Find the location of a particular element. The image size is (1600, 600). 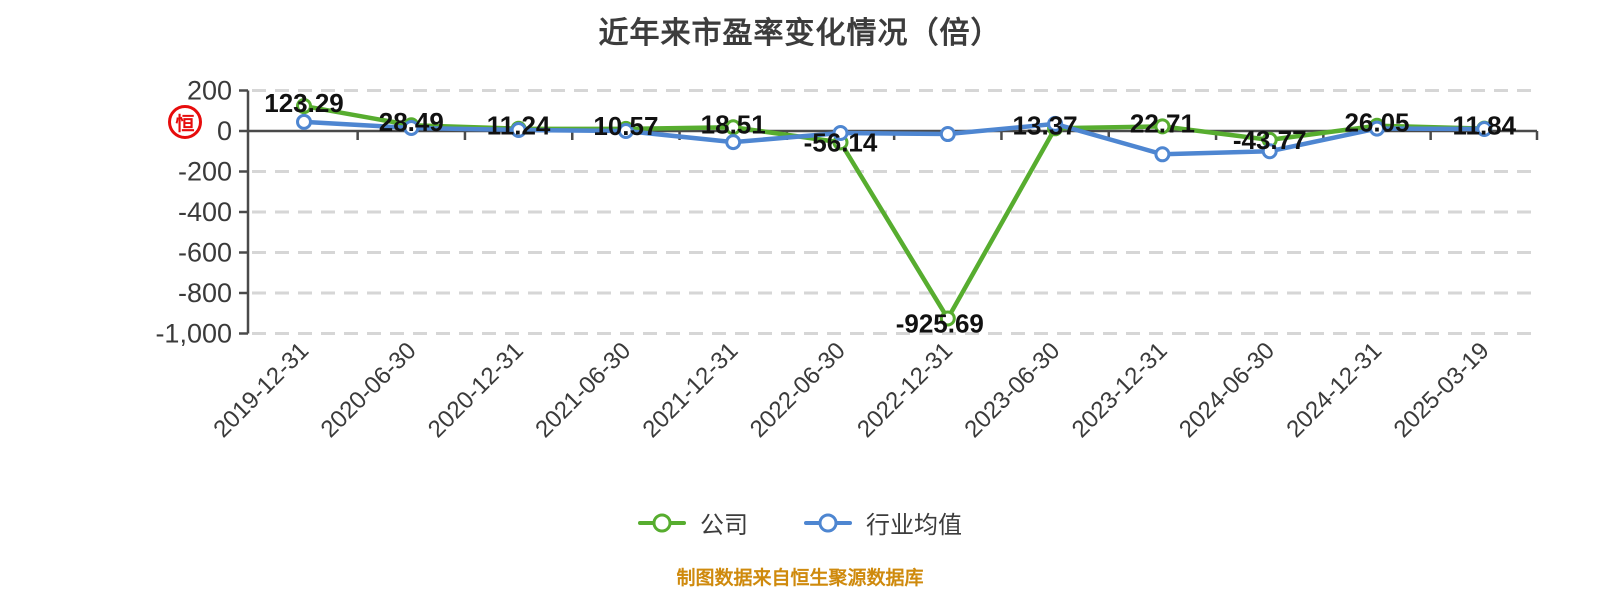

chart-title: 近年来市盈率变化情况（倍） is located at coordinates (800, 33).